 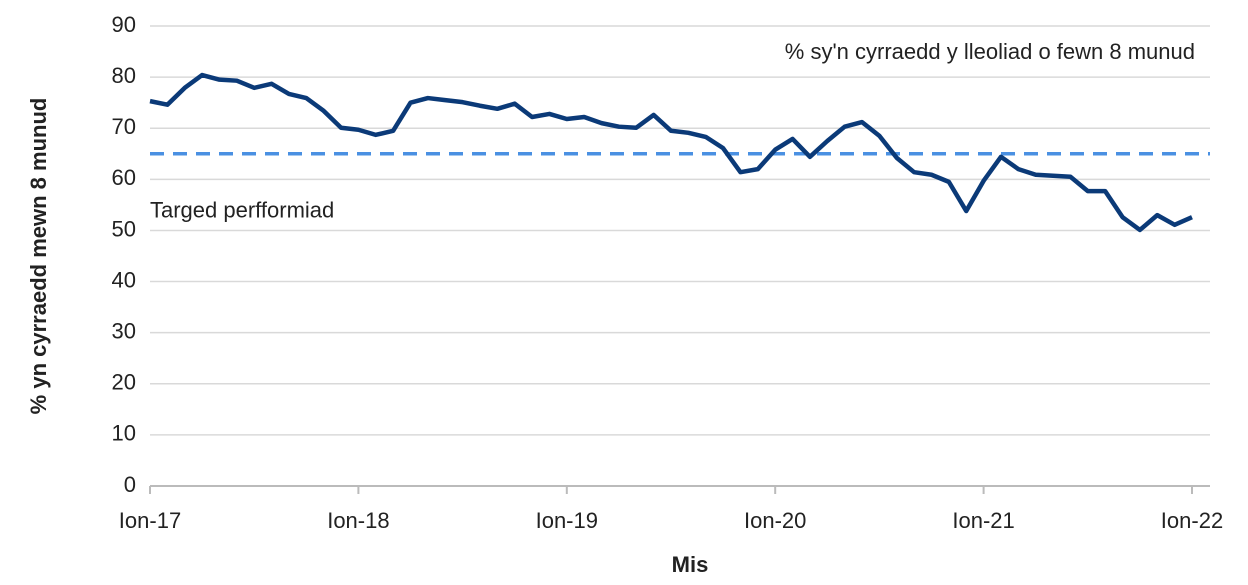 What do you see at coordinates (38, 256) in the screenshot?
I see `y-axis-label: % yn cyrraedd mewn 8 munud` at bounding box center [38, 256].